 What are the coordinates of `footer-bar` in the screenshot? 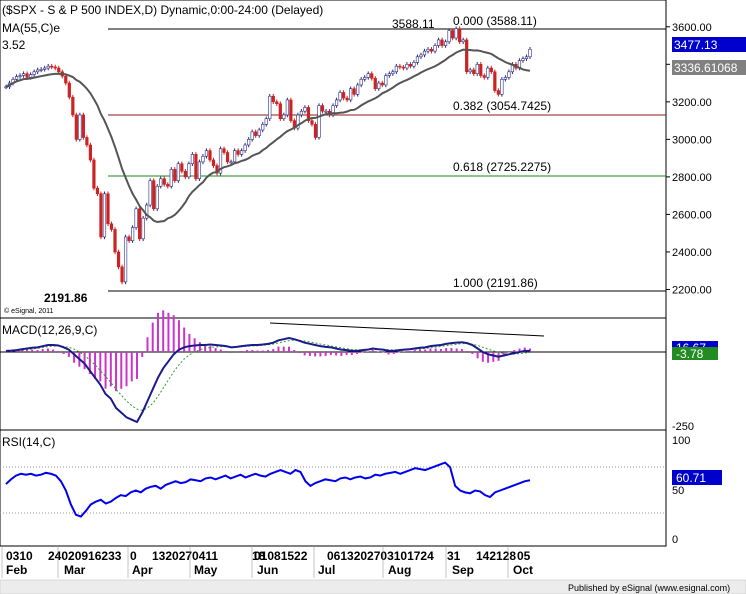 It's located at (373, 586).